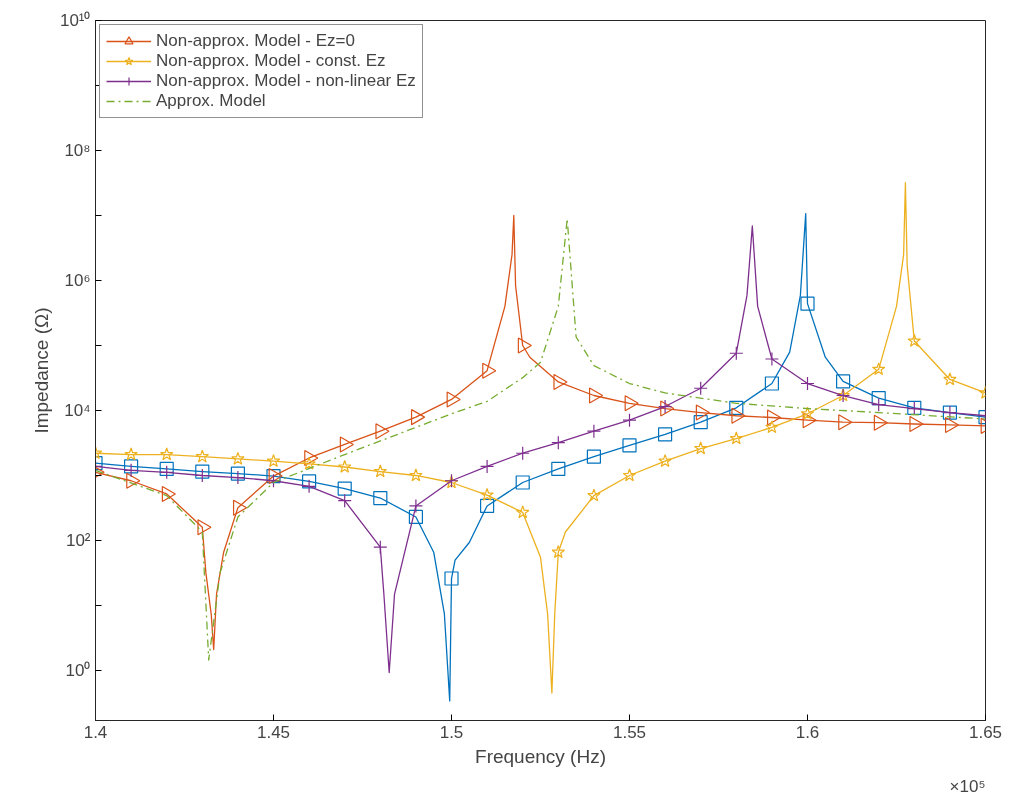 This screenshot has width=1022, height=807. I want to click on y-tick-label: 10⁴, so click(77, 410).